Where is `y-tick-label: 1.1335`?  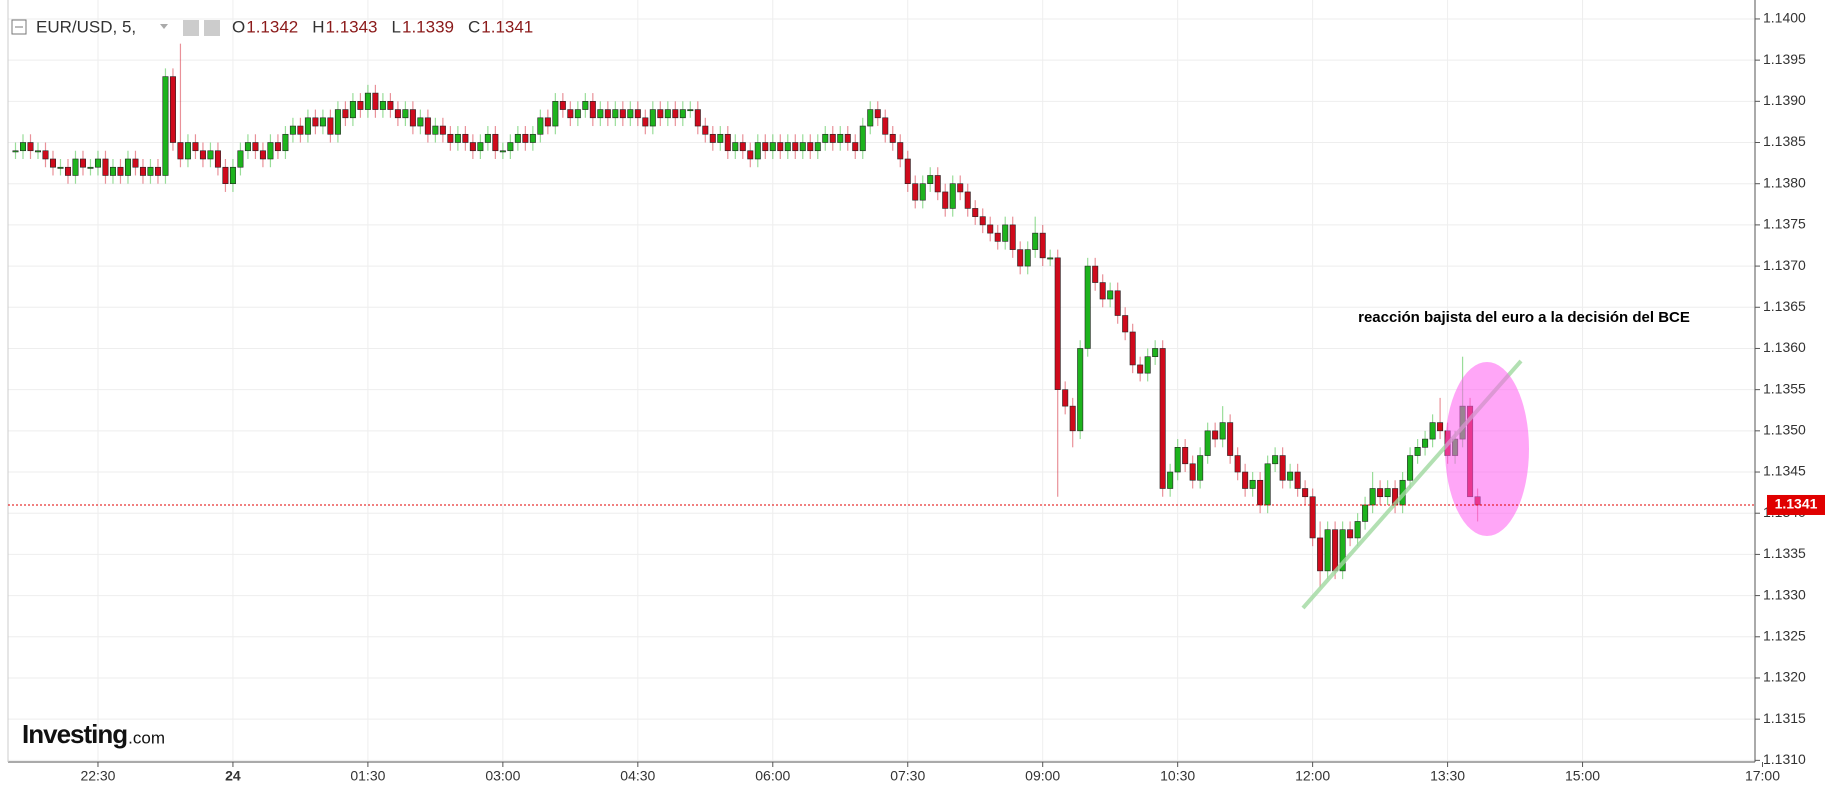 y-tick-label: 1.1335 is located at coordinates (1784, 553).